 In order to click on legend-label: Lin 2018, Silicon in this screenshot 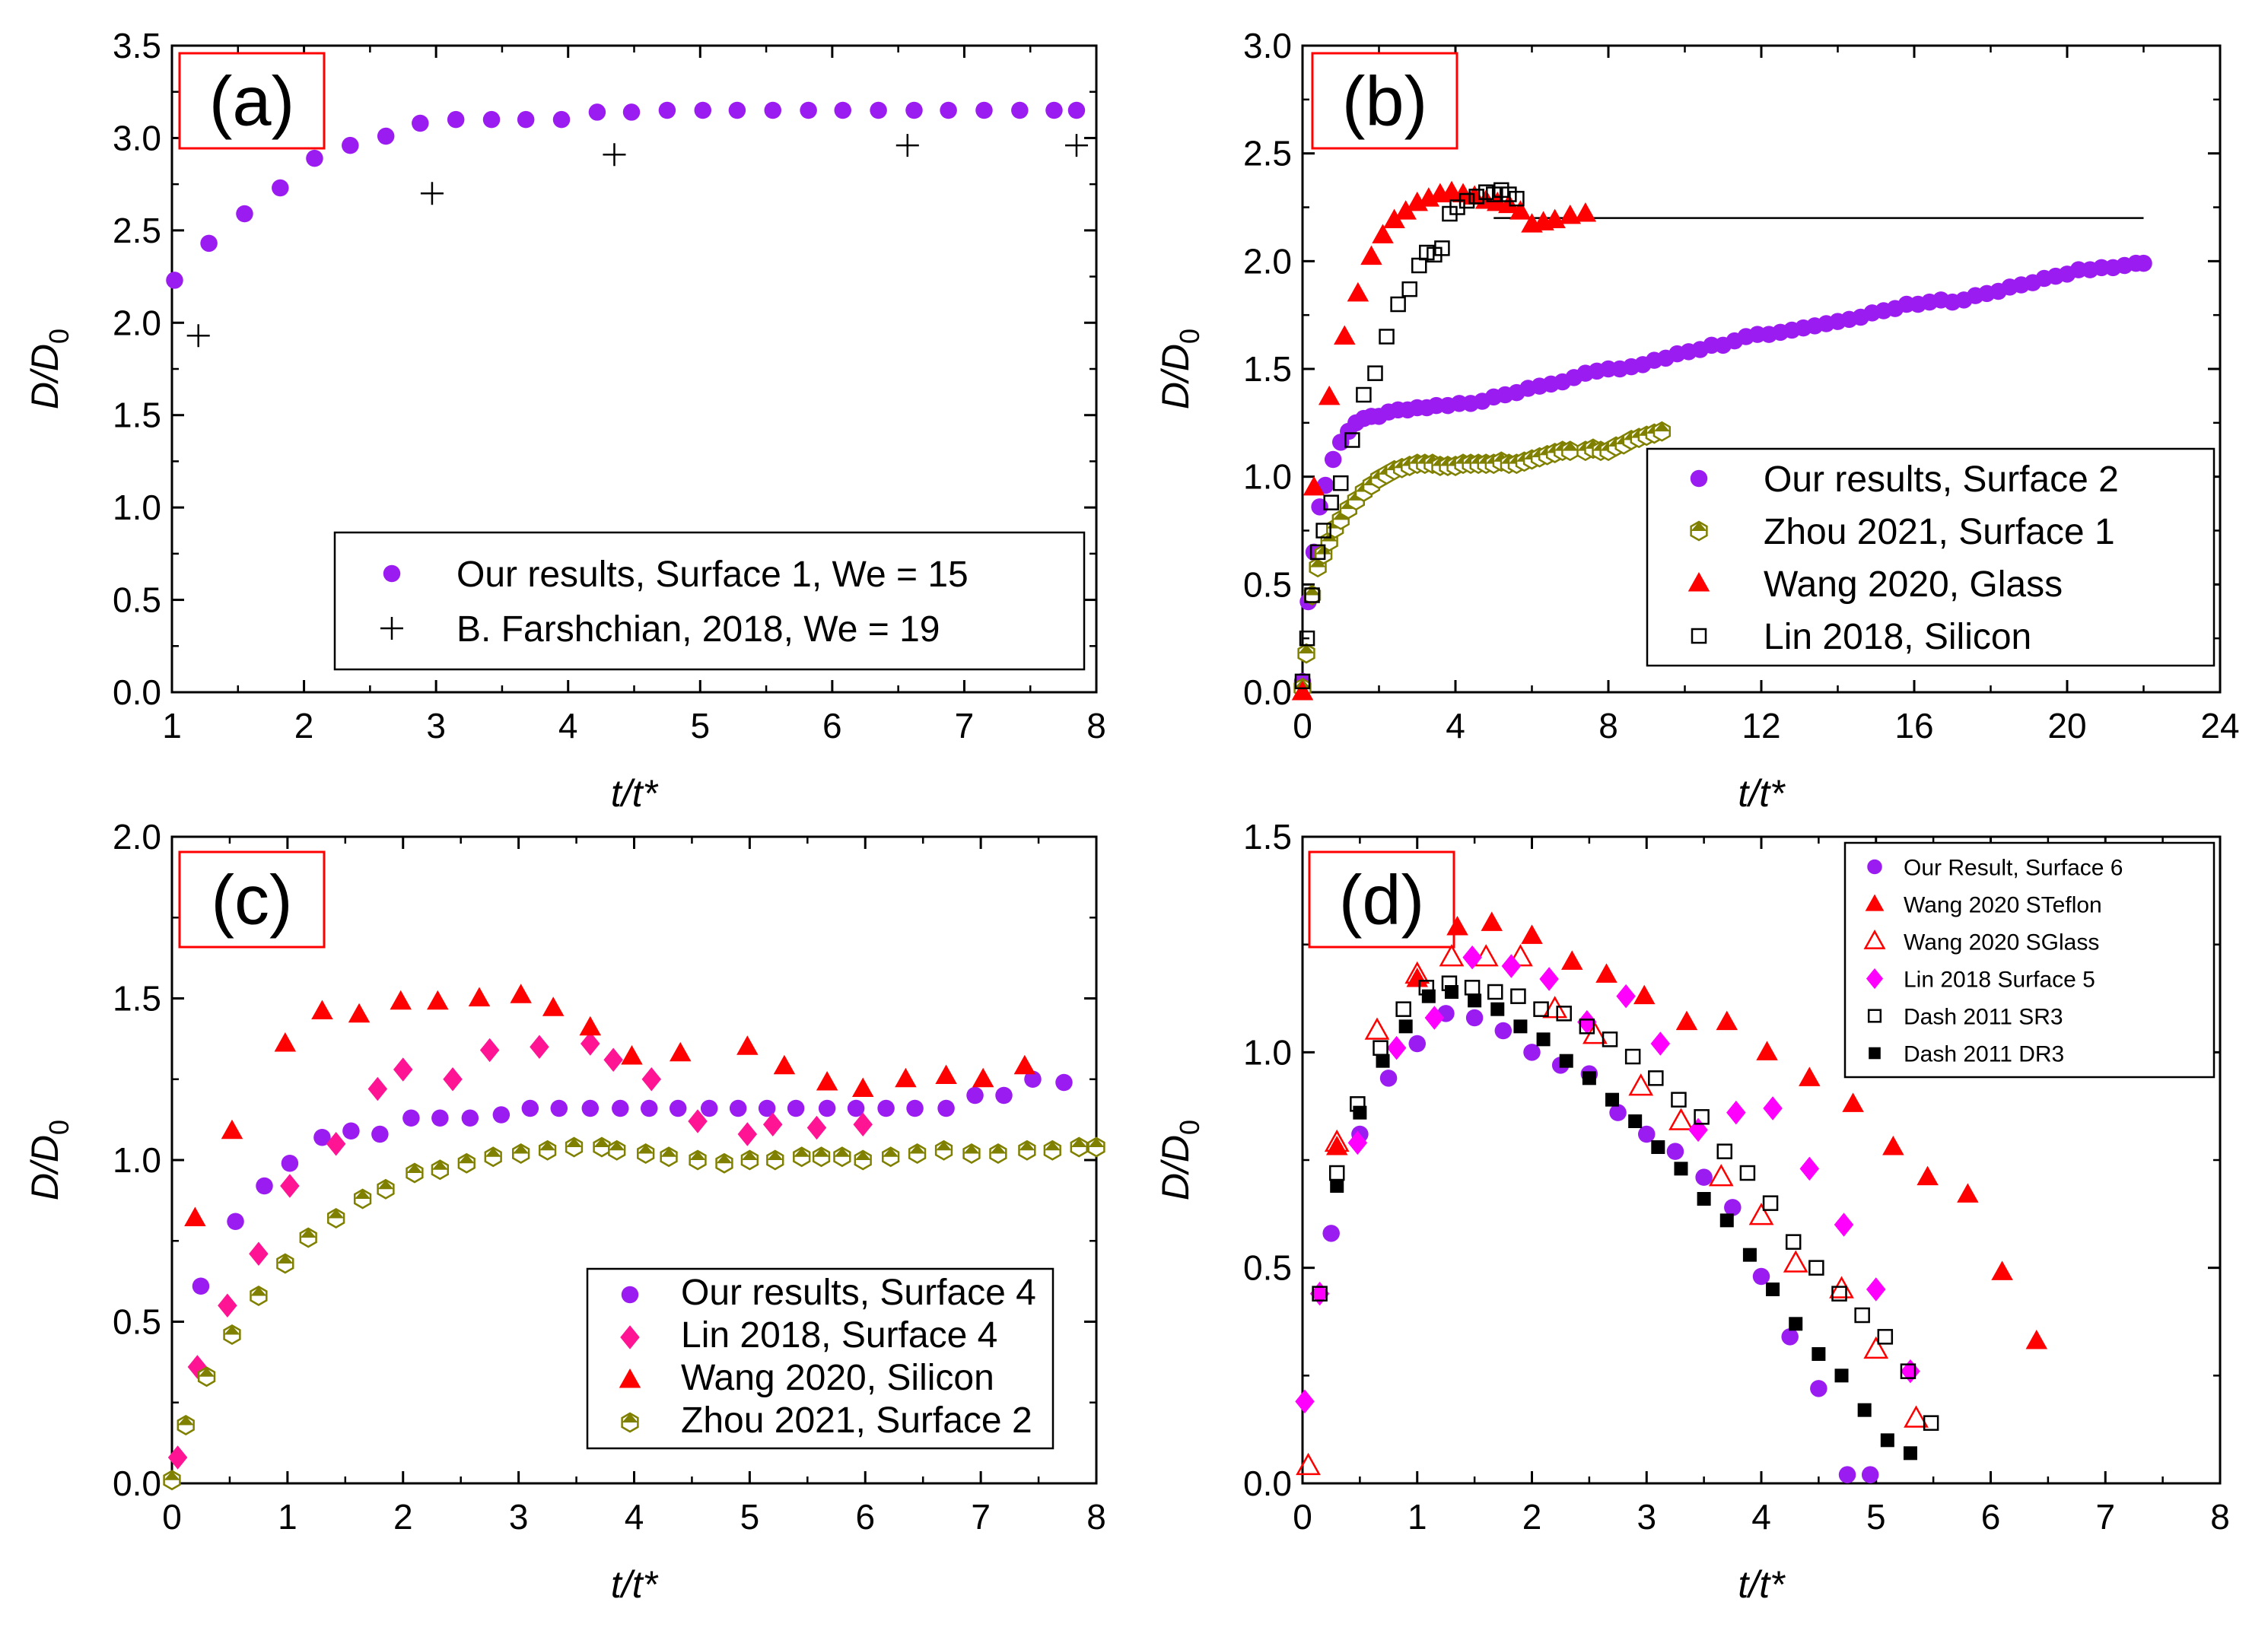, I will do `click(1897, 637)`.